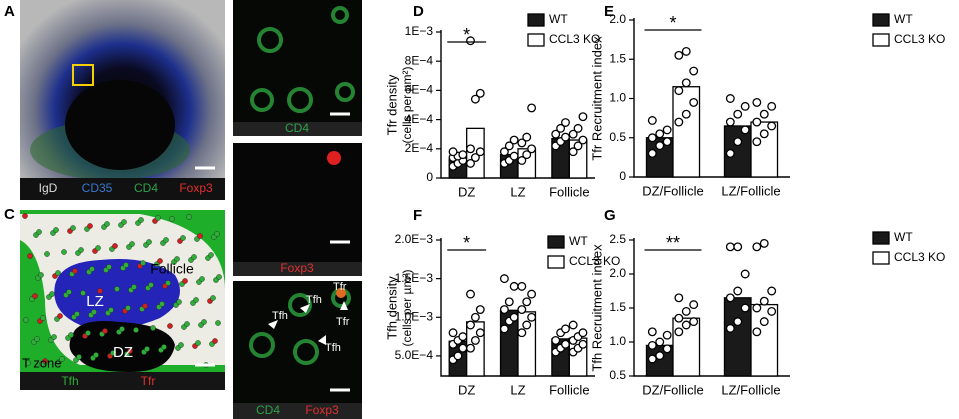 The image size is (959, 419). What do you see at coordinates (297, 209) in the screenshot?
I see `micrograph-b` at bounding box center [297, 209].